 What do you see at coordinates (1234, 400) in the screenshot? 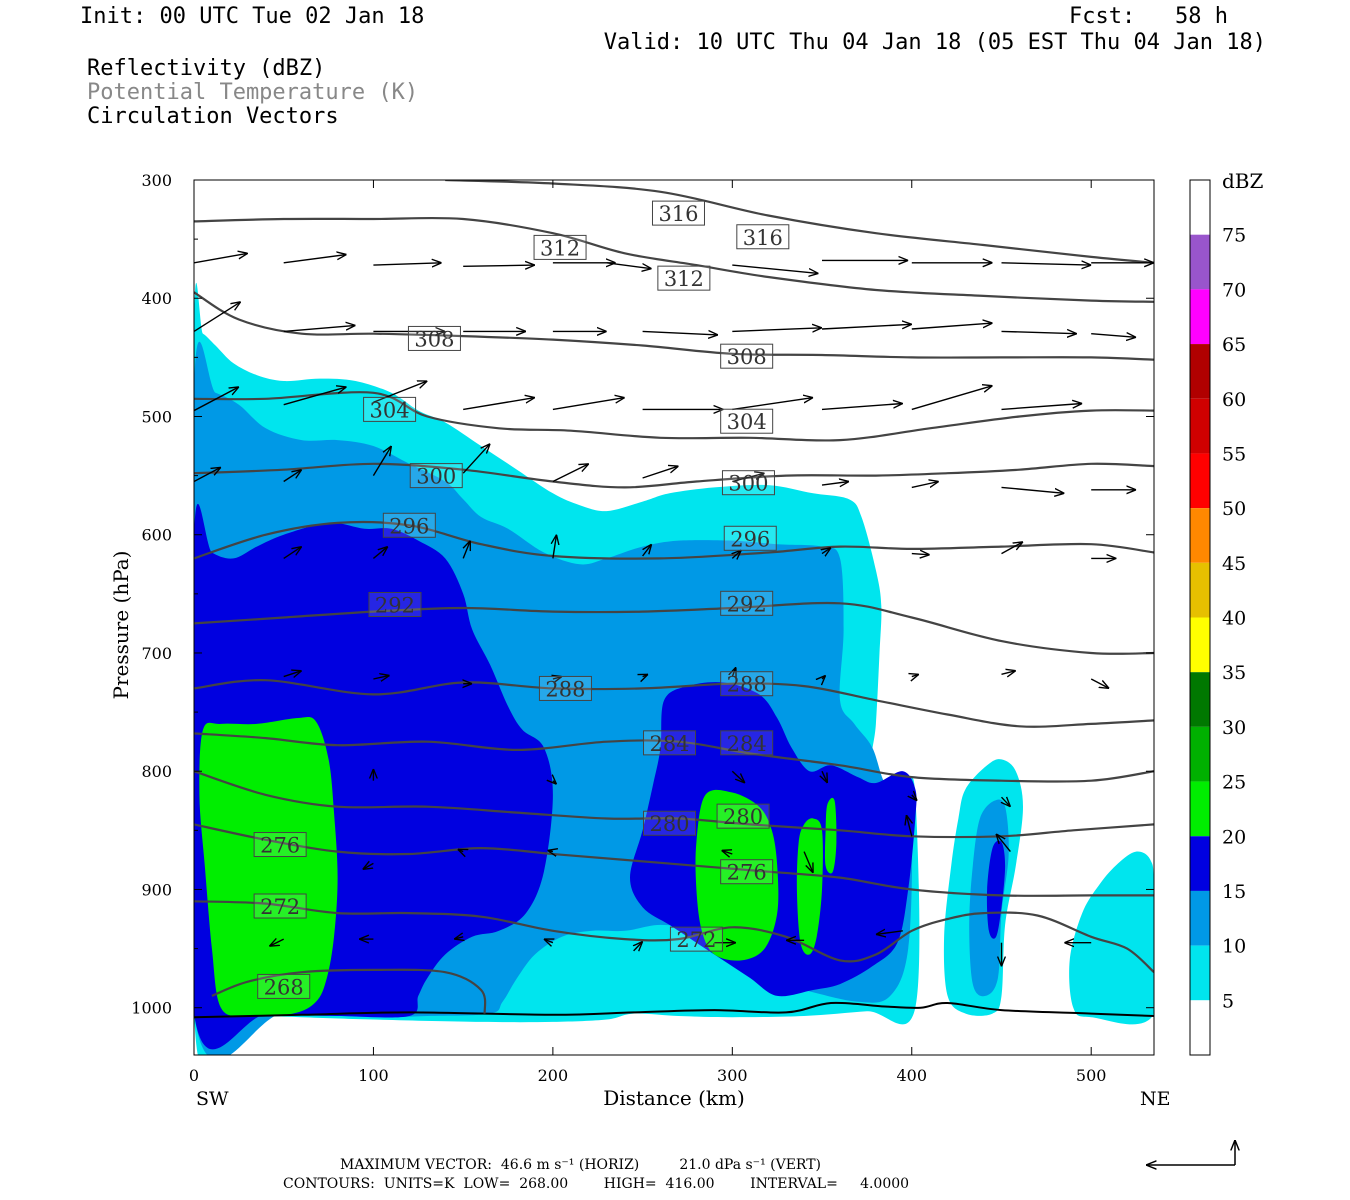
I see `colorbar-label: 60` at bounding box center [1234, 400].